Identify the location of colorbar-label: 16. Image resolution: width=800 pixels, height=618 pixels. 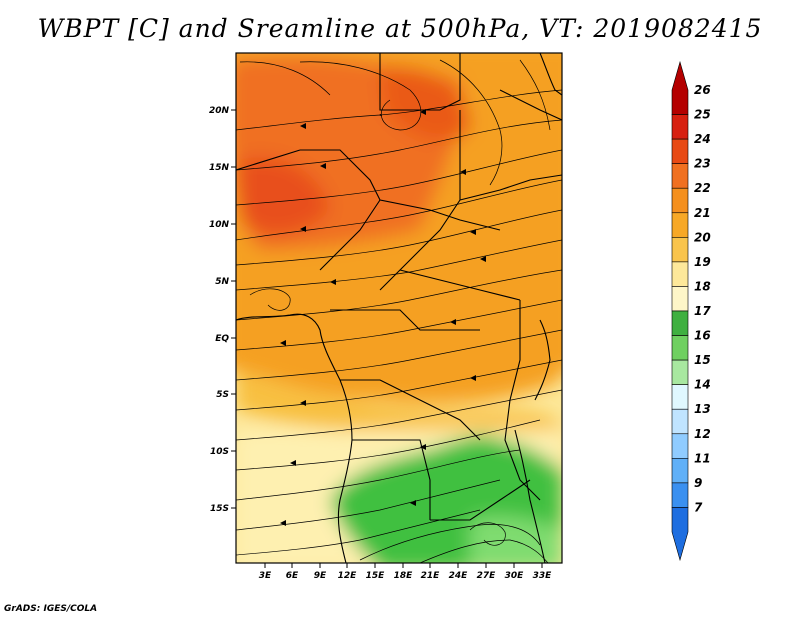
(702, 336).